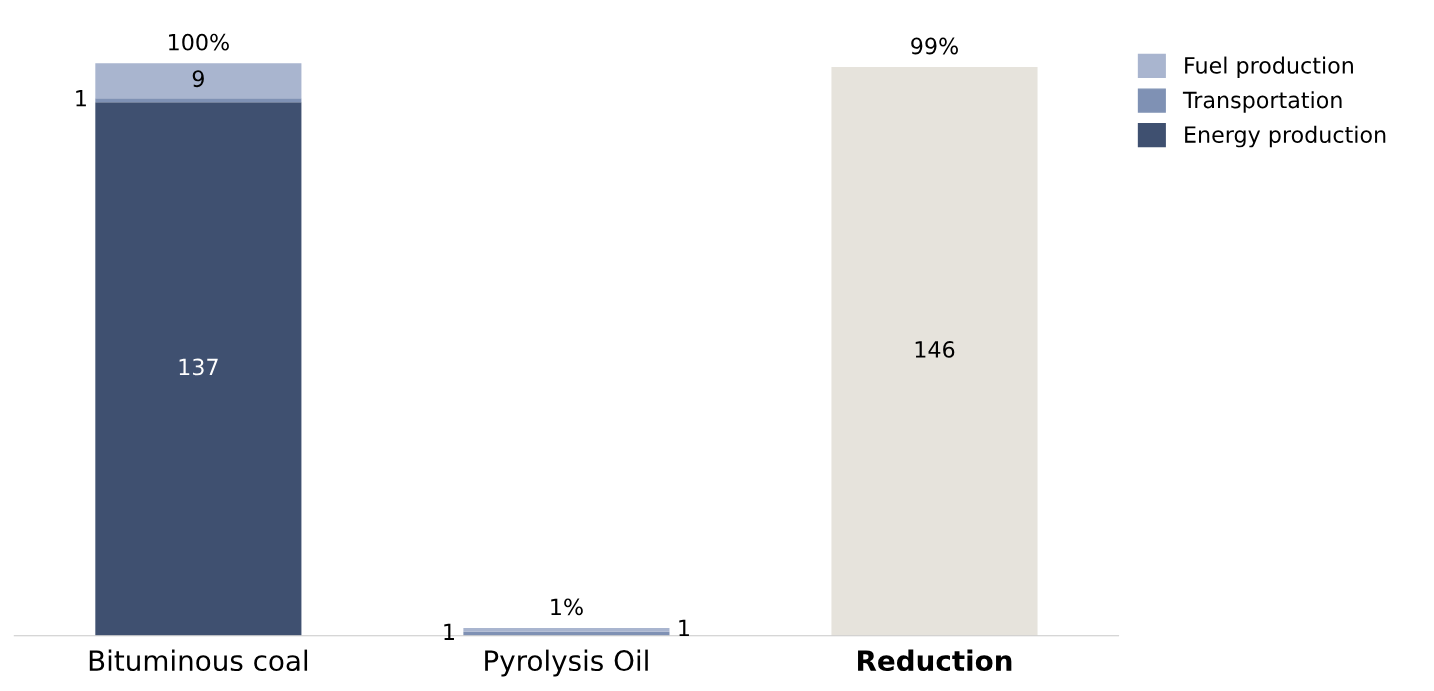 The image size is (1434, 691). Describe the element at coordinates (934, 46) in the screenshot. I see `annotation: 99%` at that location.